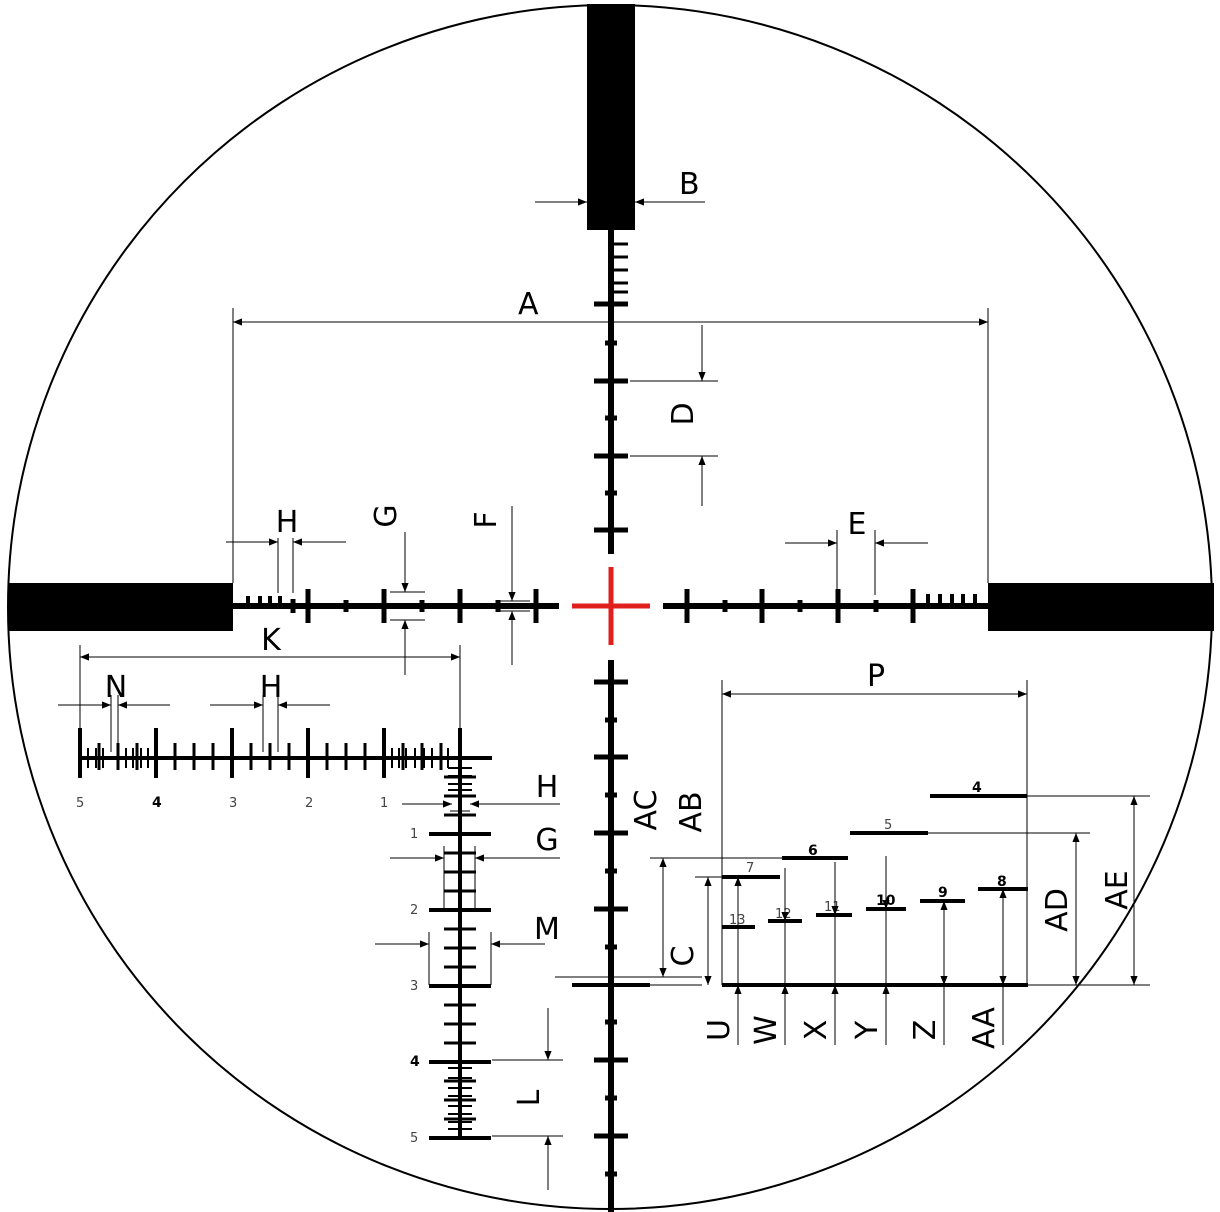 The width and height of the screenshot is (1220, 1212). What do you see at coordinates (691, 811) in the screenshot?
I see `label-AB: AB` at bounding box center [691, 811].